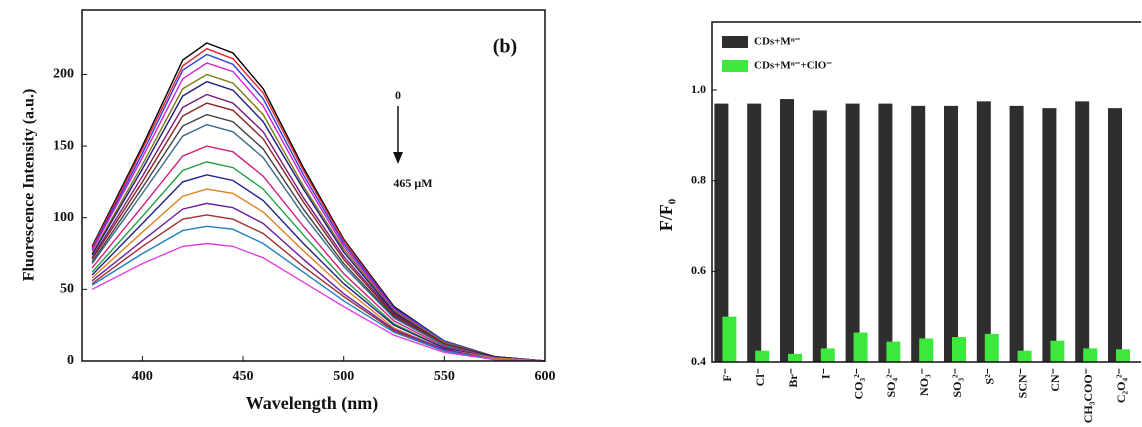  What do you see at coordinates (1121, 385) in the screenshot?
I see `x-tick-label: C₂O₄²⁻` at bounding box center [1121, 385].